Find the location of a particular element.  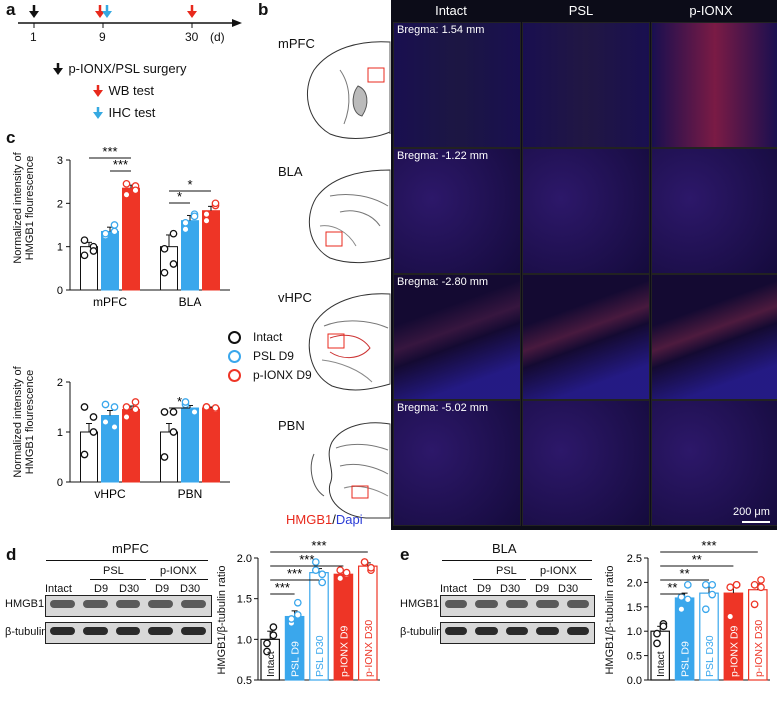

d-lane-3: D30 is located at coordinates (129, 589).